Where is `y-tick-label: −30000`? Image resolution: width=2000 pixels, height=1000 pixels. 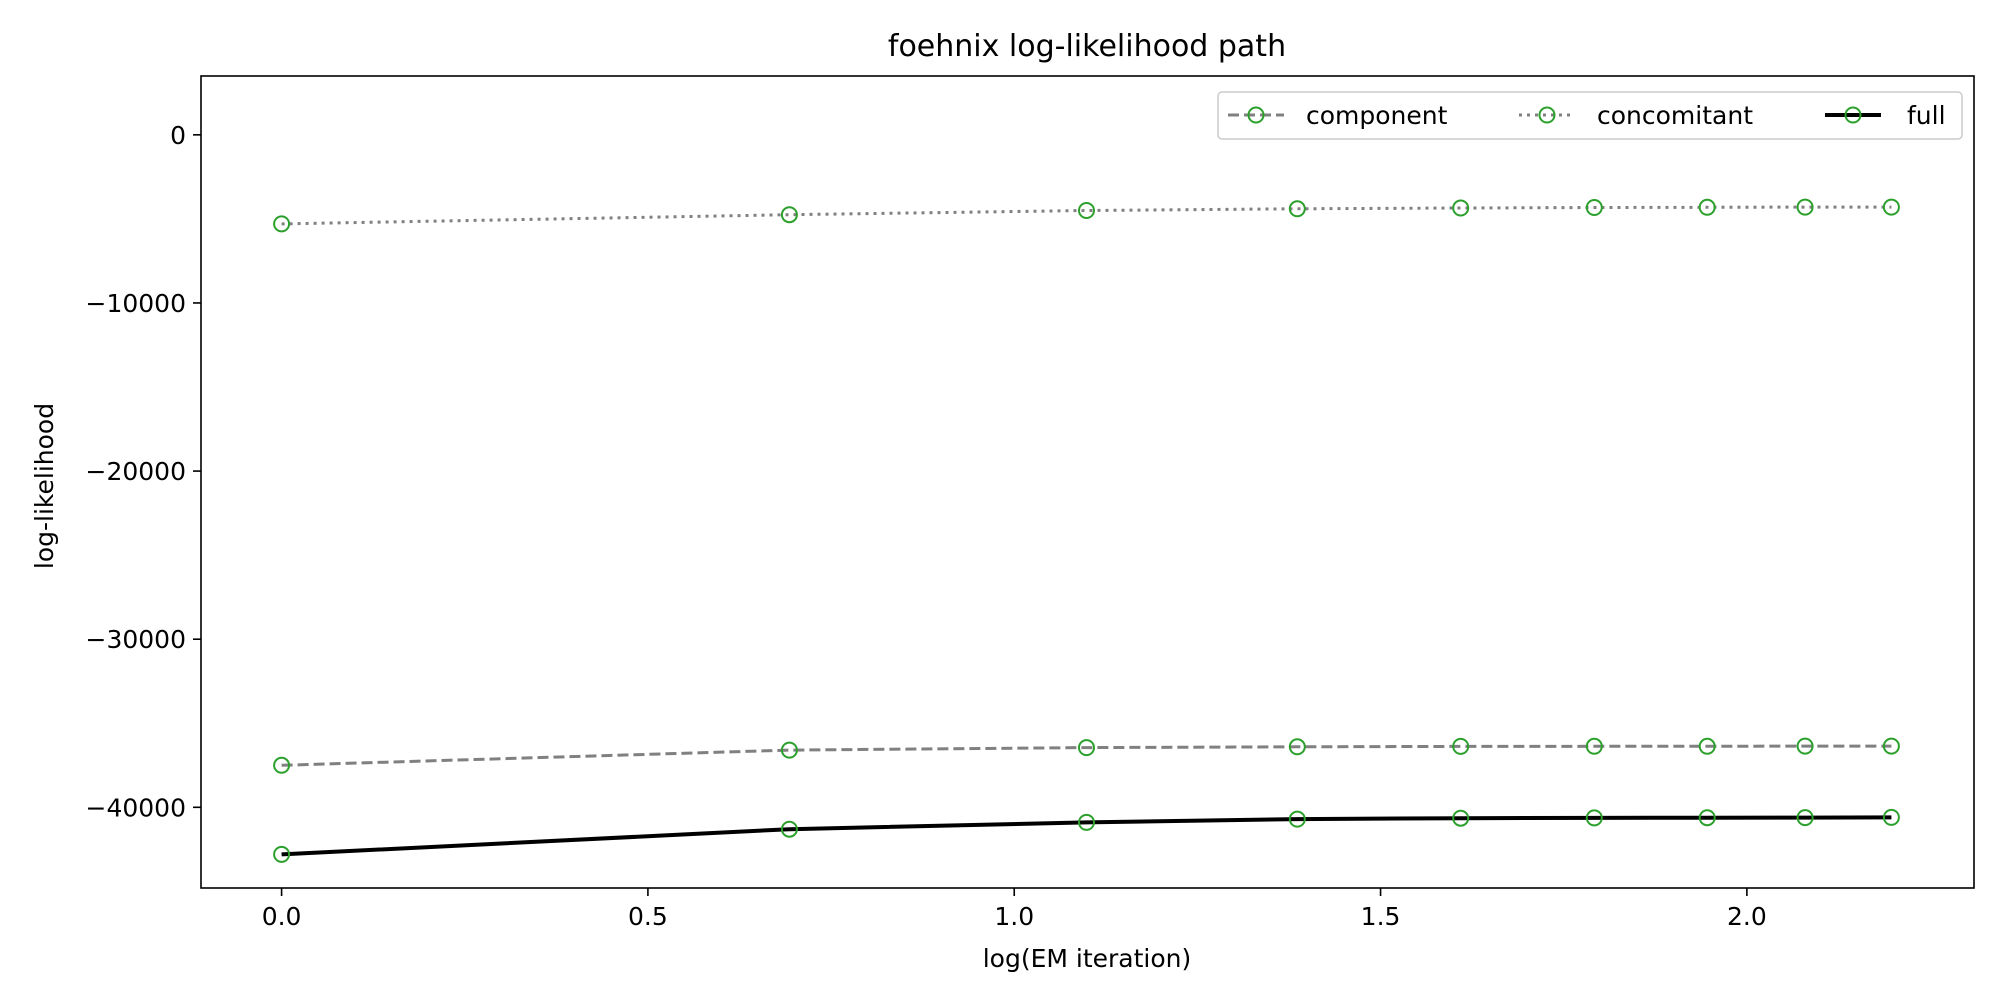 y-tick-label: −30000 is located at coordinates (136, 639).